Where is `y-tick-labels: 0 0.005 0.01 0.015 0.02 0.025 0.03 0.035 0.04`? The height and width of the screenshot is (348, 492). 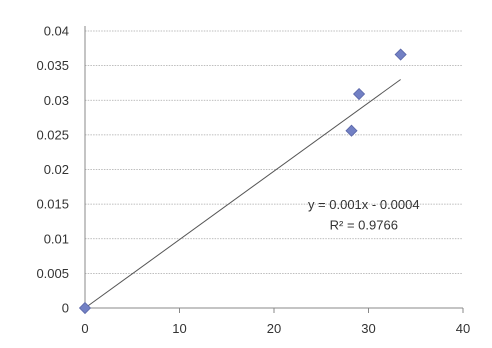
y-tick-labels: 0 0.005 0.01 0.015 0.02 0.025 0.03 0.035 0.04 is located at coordinates (52, 170).